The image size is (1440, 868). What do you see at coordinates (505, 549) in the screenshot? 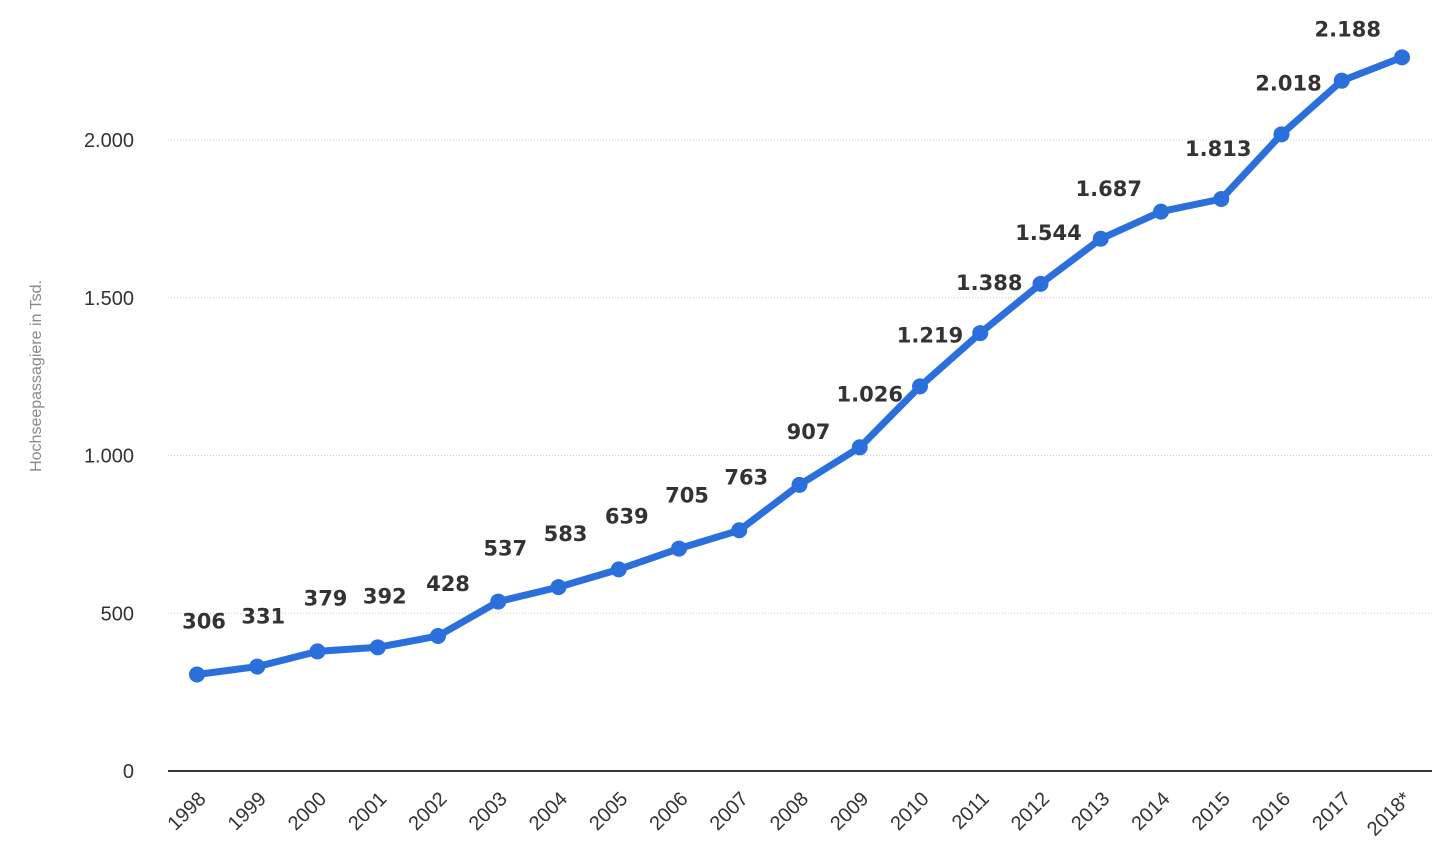
I see `data-label: 537` at bounding box center [505, 549].